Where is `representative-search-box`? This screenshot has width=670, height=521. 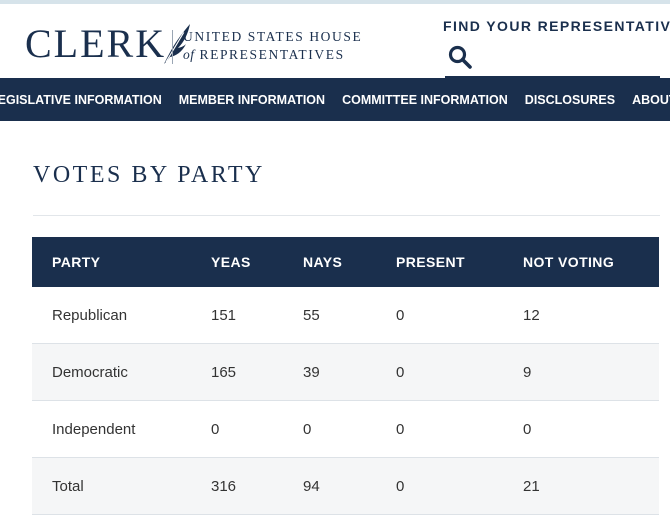
representative-search-box is located at coordinates (552, 59).